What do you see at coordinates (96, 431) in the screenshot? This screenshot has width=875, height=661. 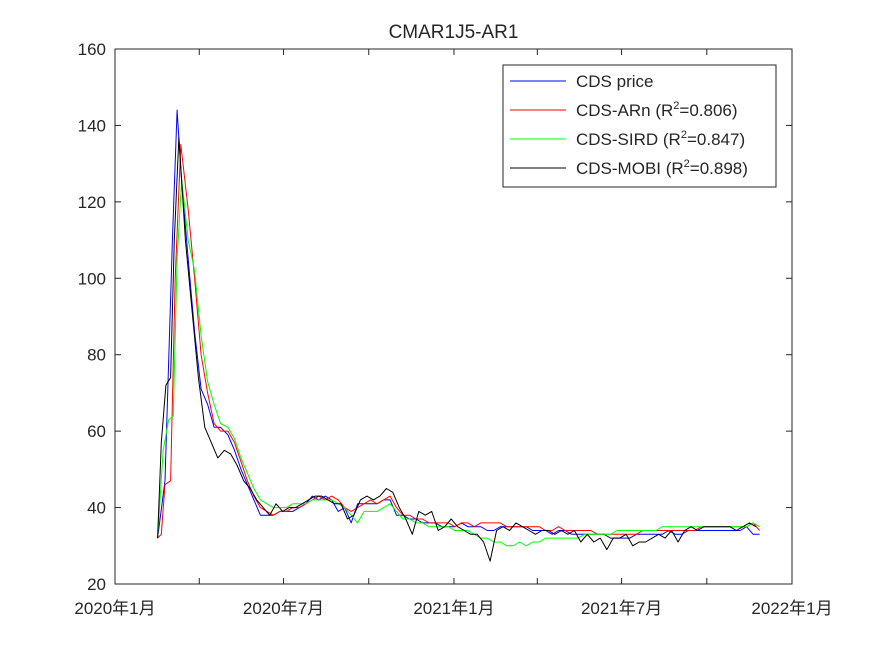 I see `y-tick-label: 60` at bounding box center [96, 431].